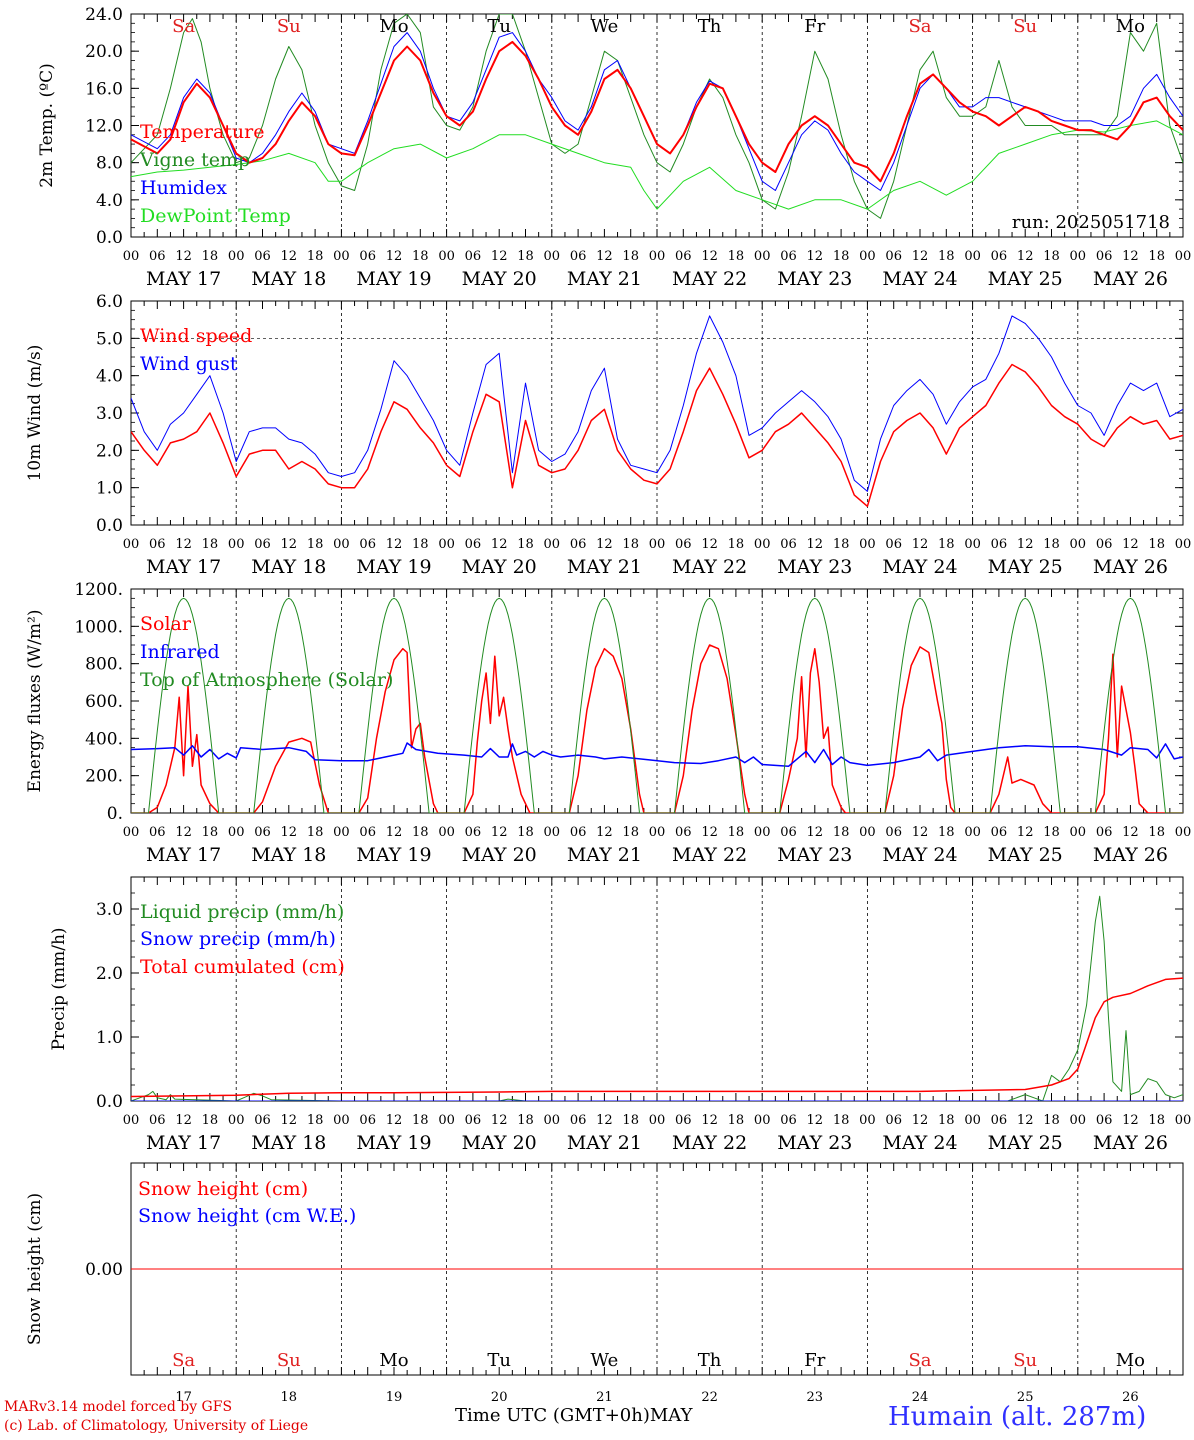 Image resolution: width=1194 pixels, height=1440 pixels. What do you see at coordinates (242, 967) in the screenshot?
I see `legend-entry: Total cumulated (cm)` at bounding box center [242, 967].